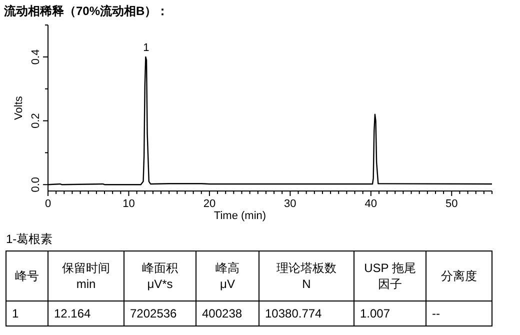  I want to click on y-tick-label: 0.2, so click(36, 120).